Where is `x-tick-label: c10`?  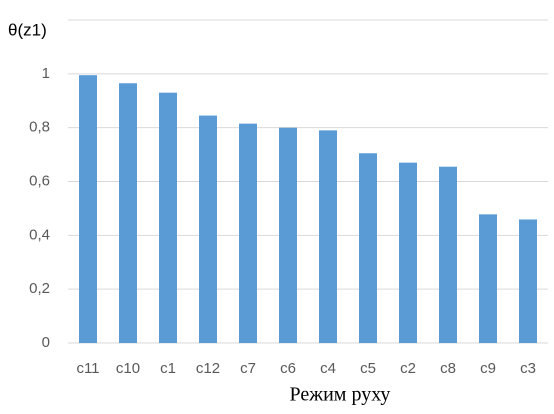
x-tick-label: c10 is located at coordinates (128, 368).